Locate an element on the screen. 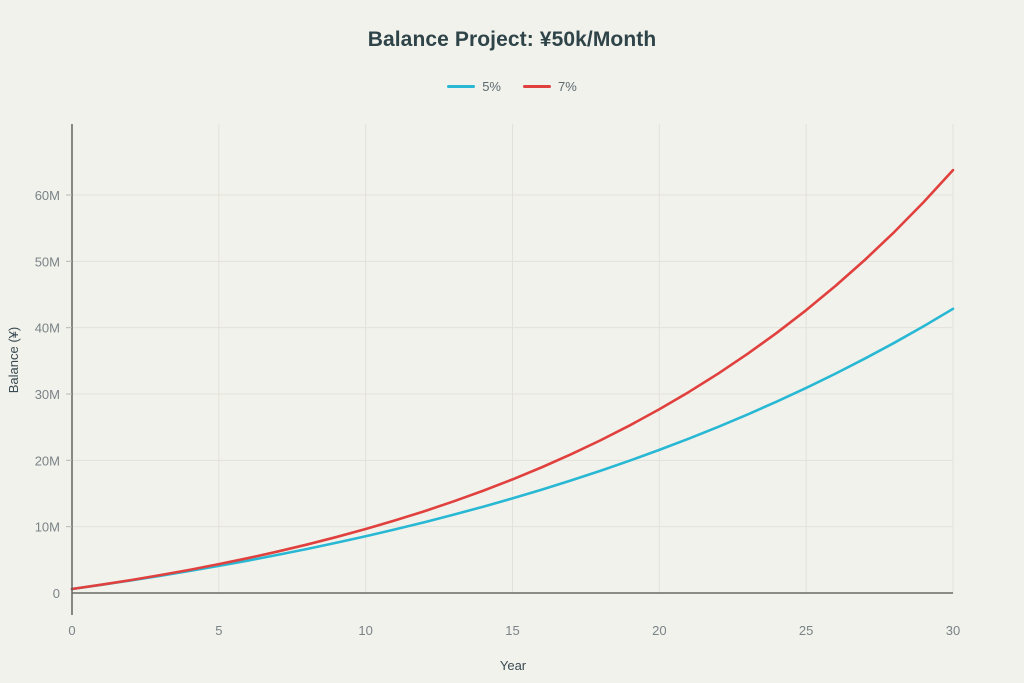 Image resolution: width=1024 pixels, height=683 pixels. chart-title: Balance Project: ¥50k/Month is located at coordinates (512, 39).